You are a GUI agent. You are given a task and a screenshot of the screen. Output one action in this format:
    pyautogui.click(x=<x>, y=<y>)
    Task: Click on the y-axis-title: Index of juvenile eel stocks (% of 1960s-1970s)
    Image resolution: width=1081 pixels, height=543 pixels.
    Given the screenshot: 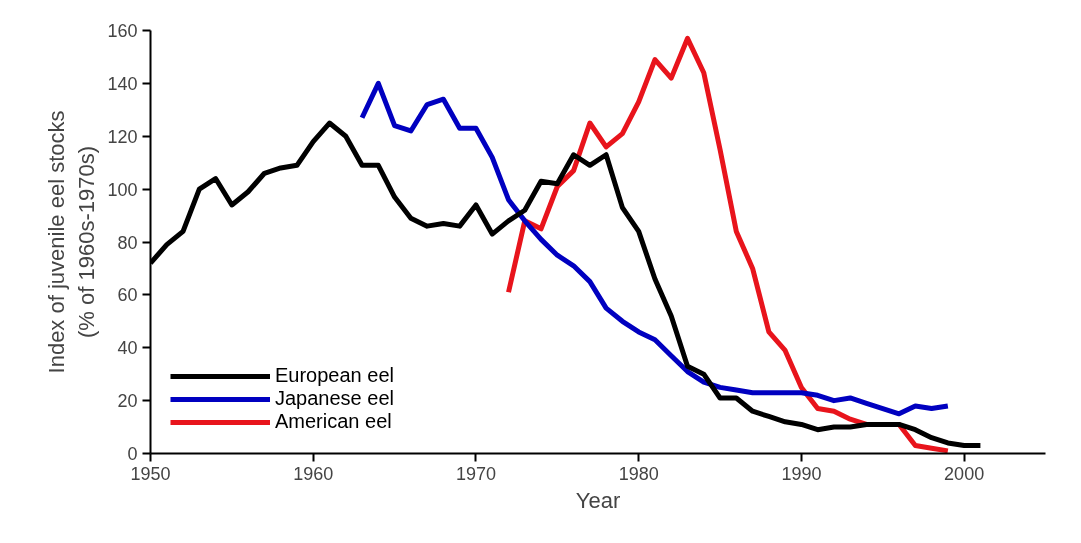 What is the action you would take?
    pyautogui.click(x=72, y=242)
    